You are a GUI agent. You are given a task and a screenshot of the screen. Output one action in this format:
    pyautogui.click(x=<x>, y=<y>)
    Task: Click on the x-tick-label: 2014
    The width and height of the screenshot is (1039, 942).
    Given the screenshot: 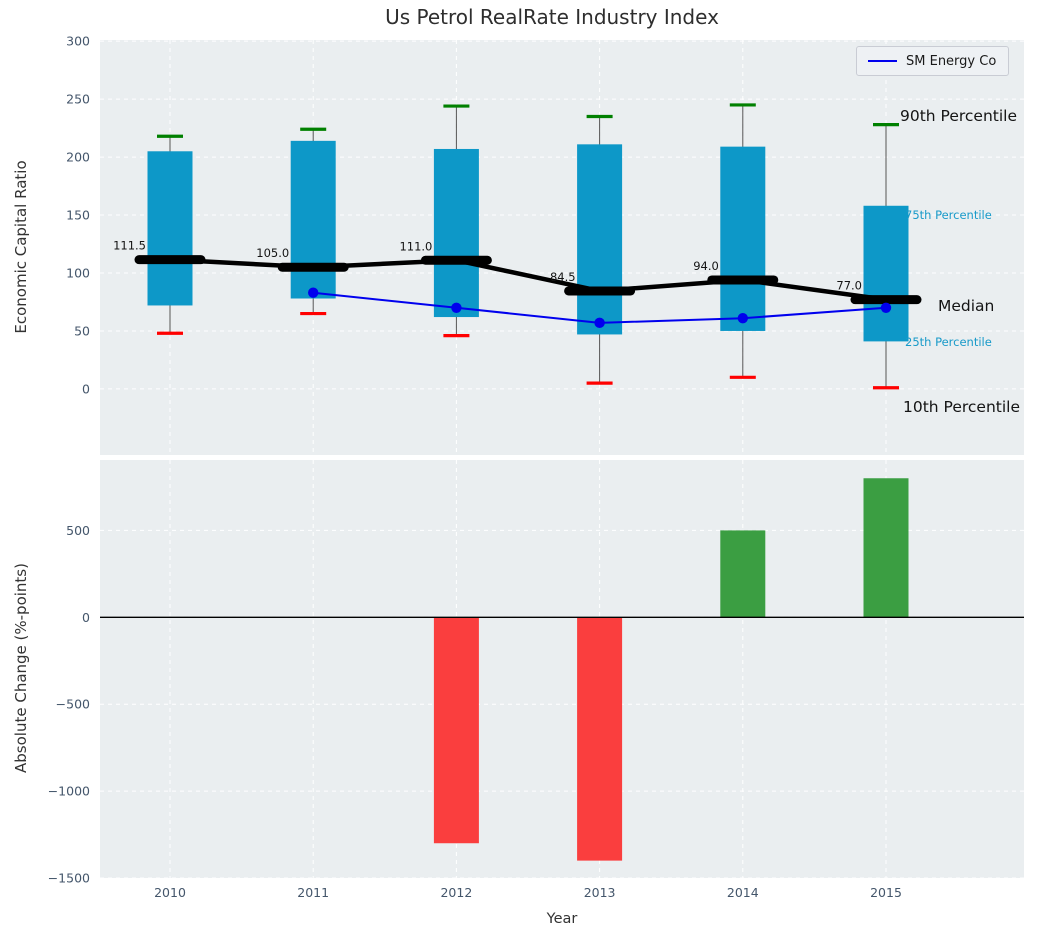 What is the action you would take?
    pyautogui.click(x=743, y=892)
    